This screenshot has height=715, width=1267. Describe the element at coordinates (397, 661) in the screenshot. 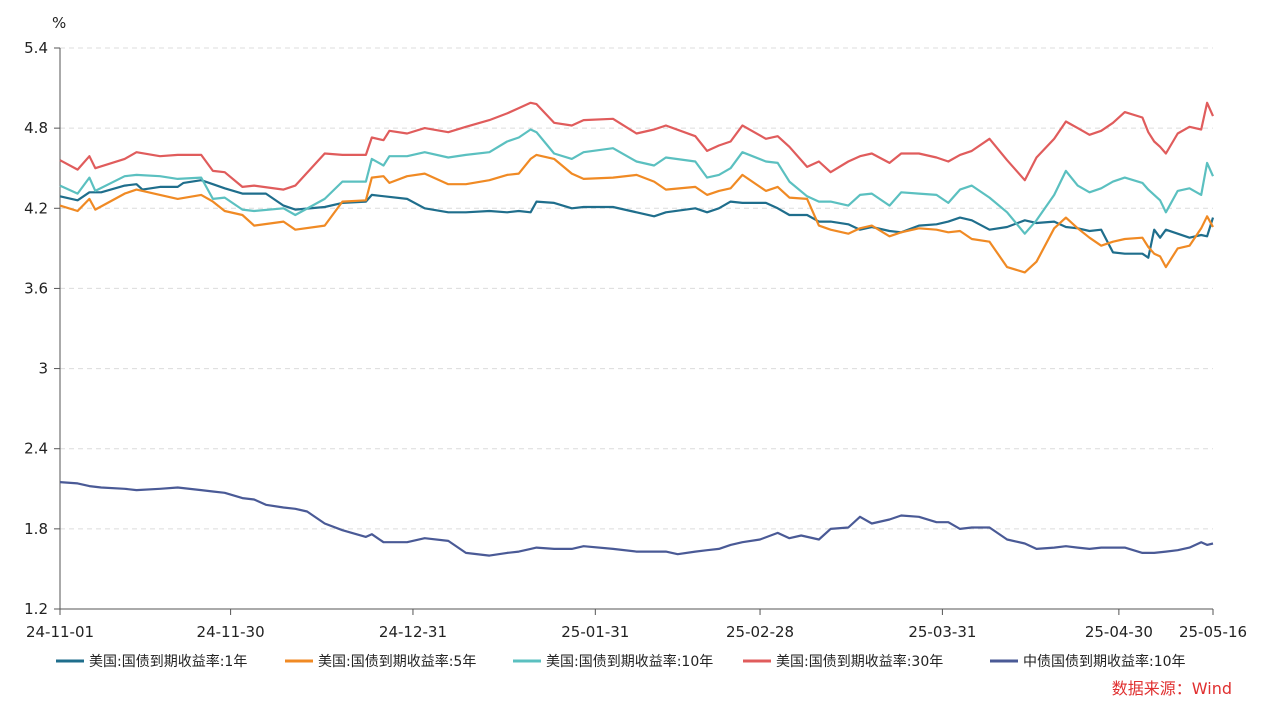

I see `legend-label: 美国:国债到期收益率:5年` at that location.